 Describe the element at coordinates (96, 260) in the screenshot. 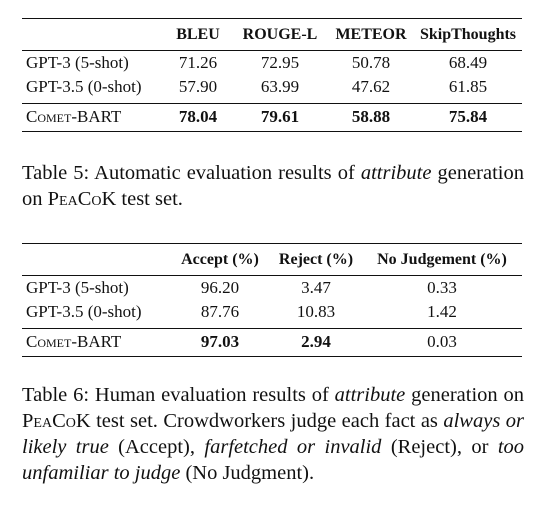

I see `table-6-header-system` at that location.